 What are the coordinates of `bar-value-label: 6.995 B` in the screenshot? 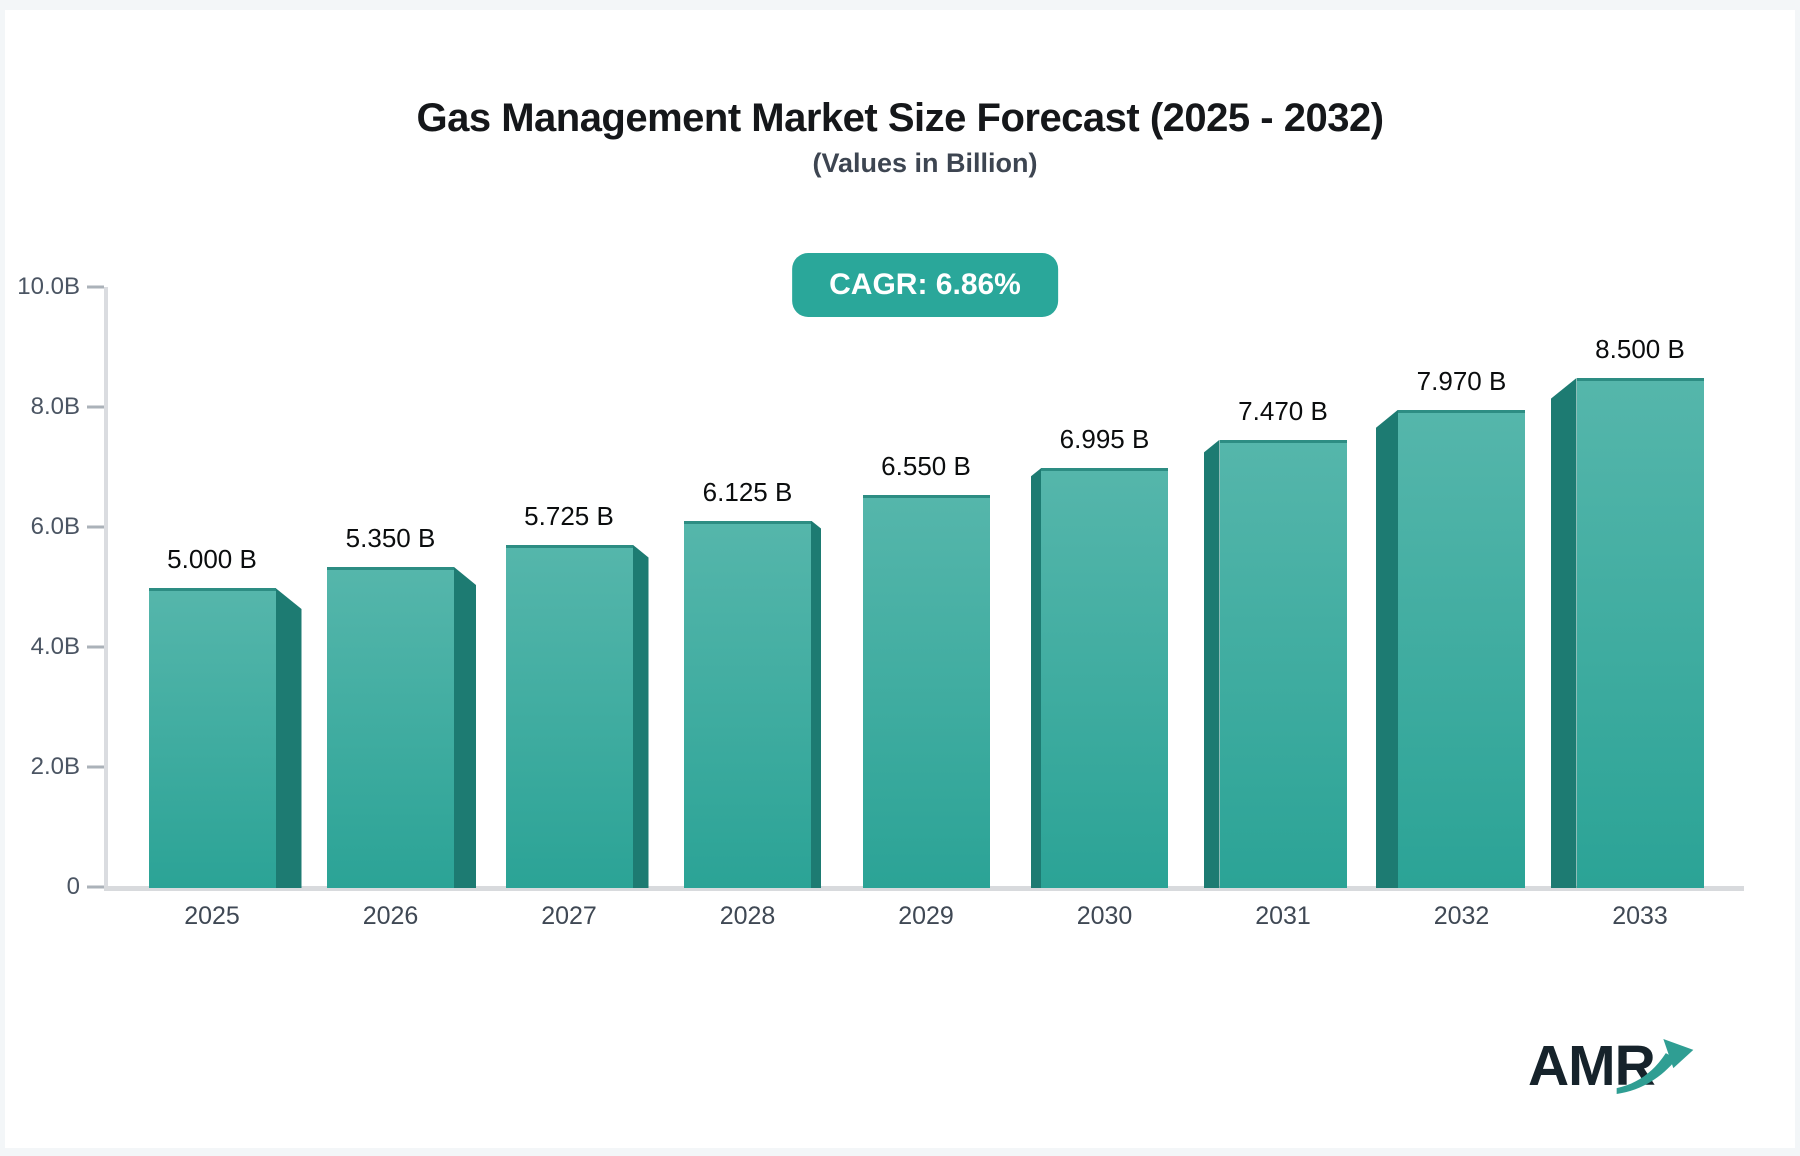 It's located at (1104, 439).